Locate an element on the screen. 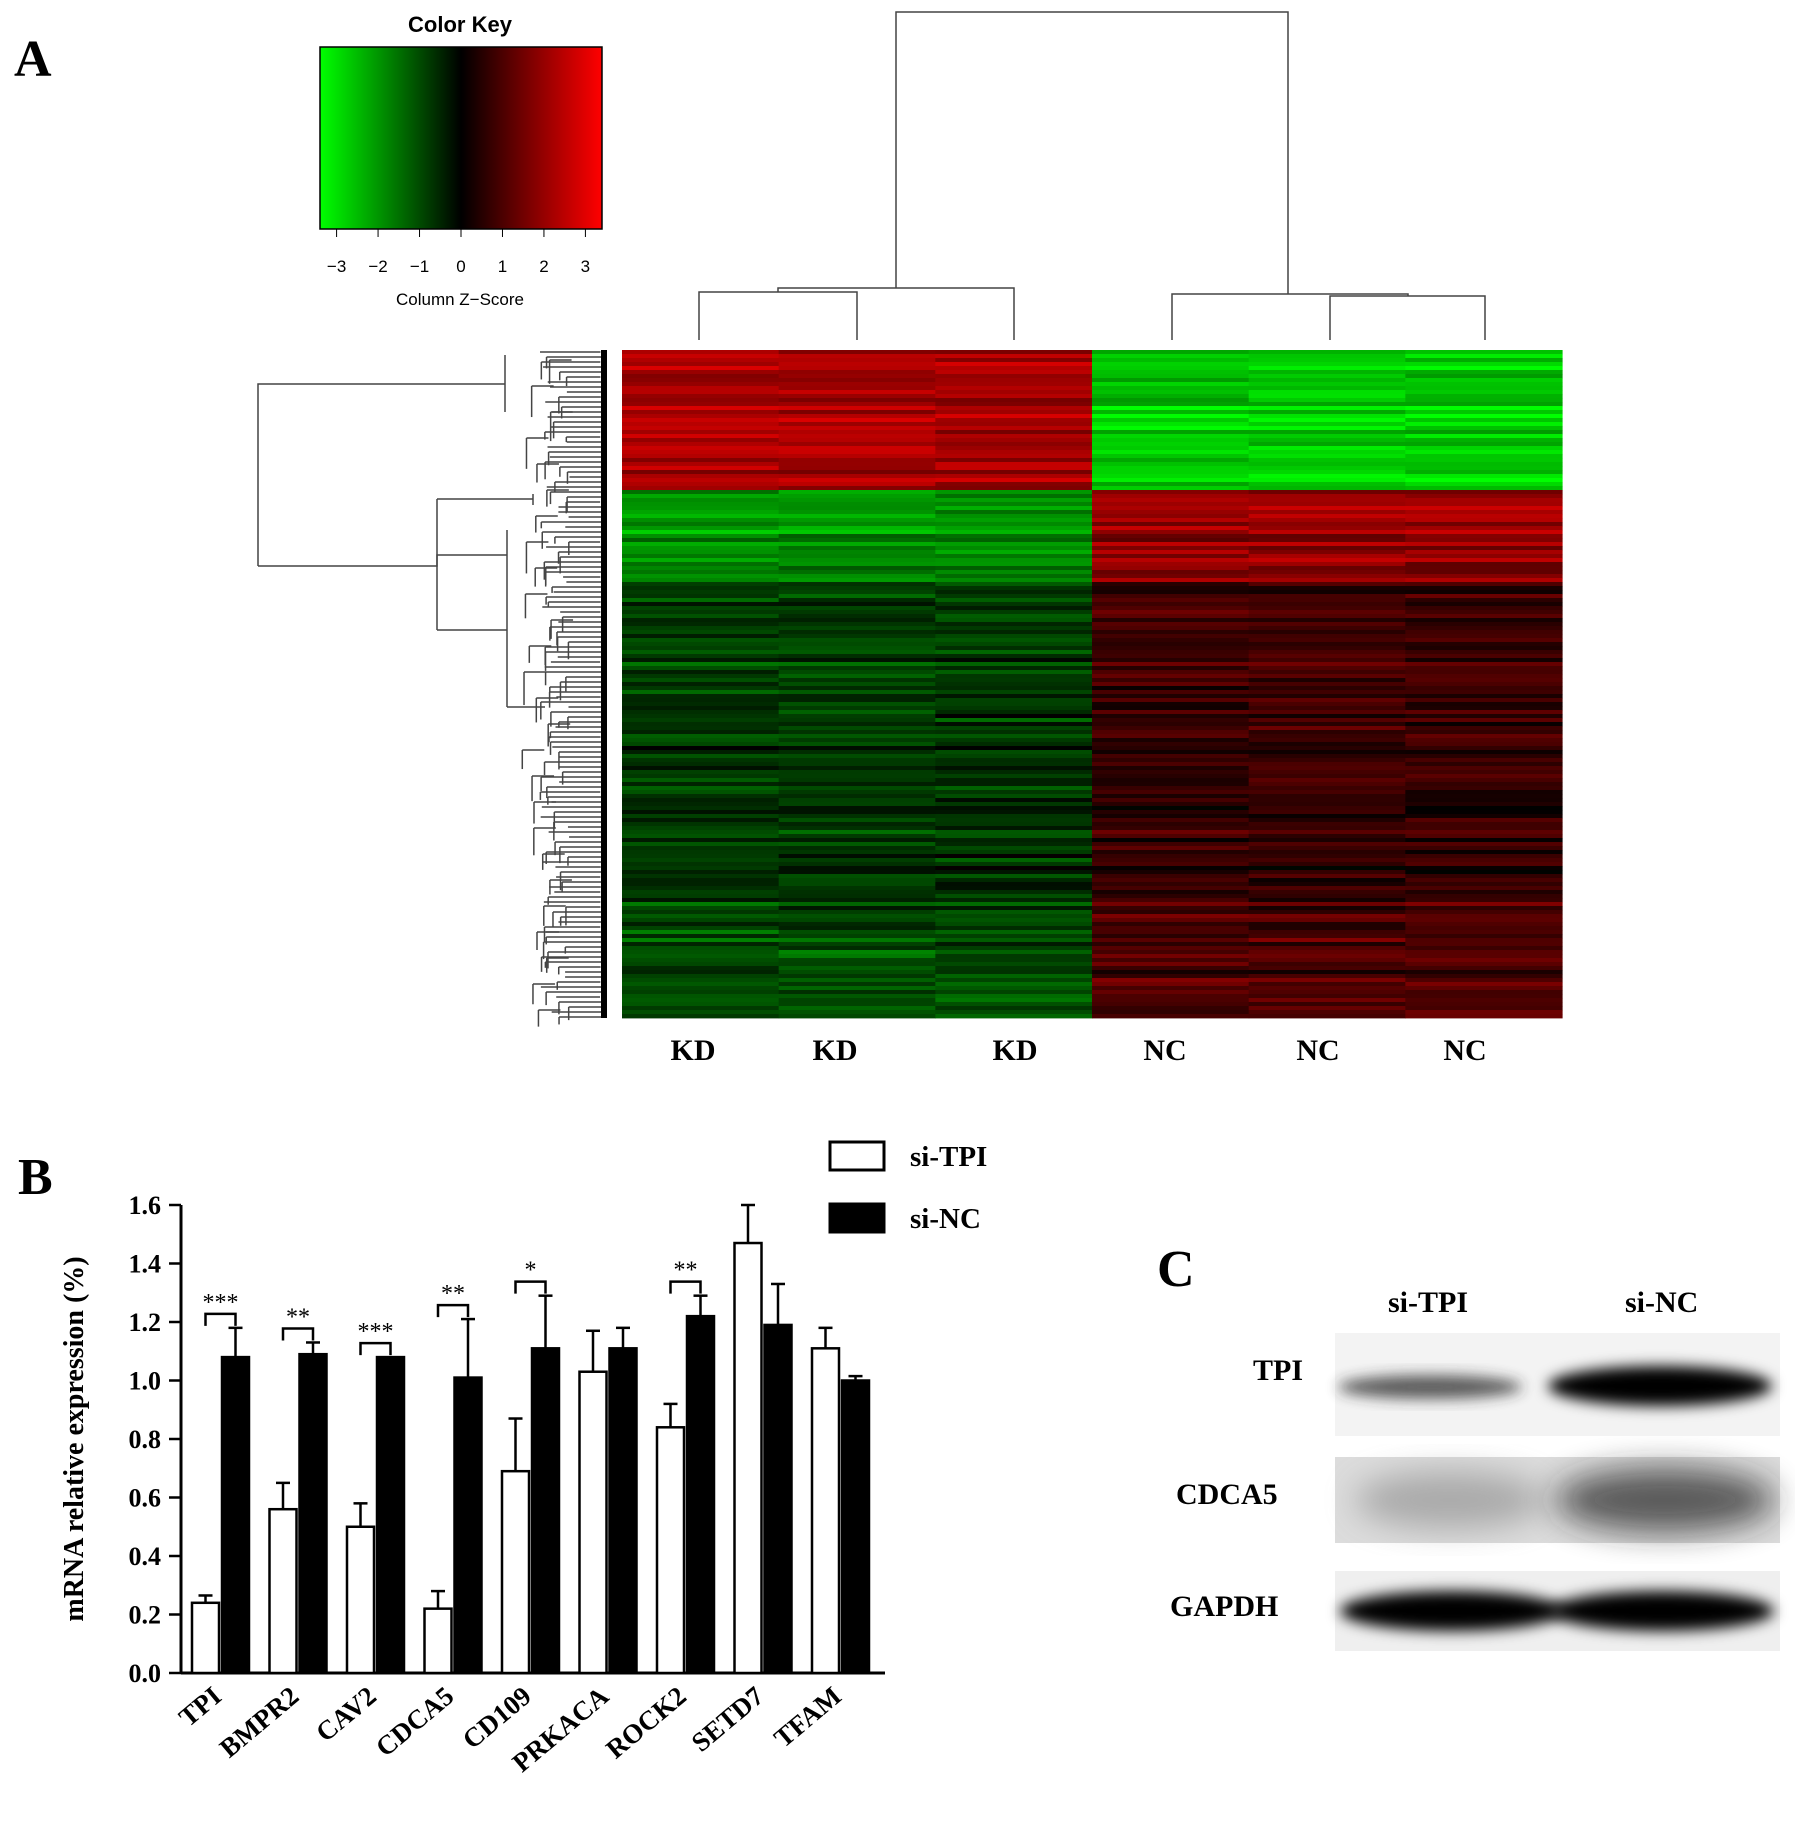 Image resolution: width=1795 pixels, height=1822 pixels. color-key-title: Color Key is located at coordinates (460, 24).